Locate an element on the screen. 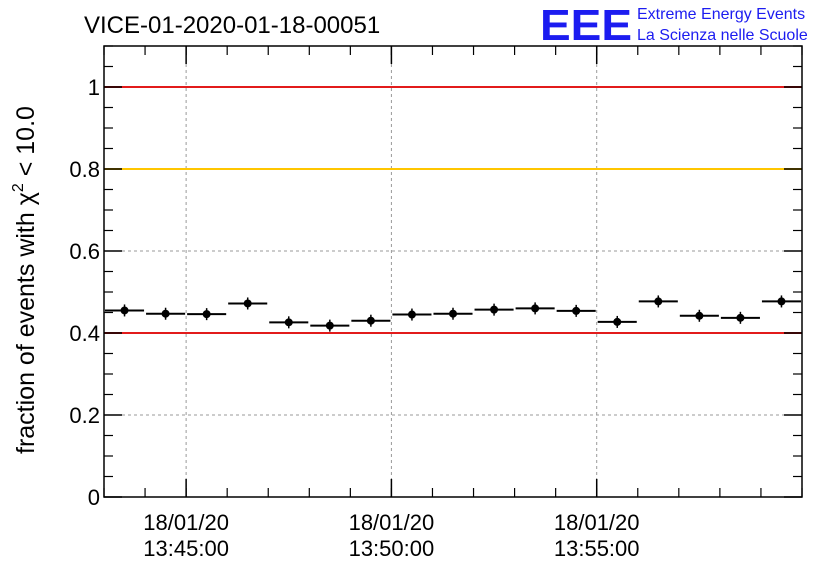 The width and height of the screenshot is (836, 572). y-axis-label: fraction of events with χ2 < 10.0 is located at coordinates (25, 280).